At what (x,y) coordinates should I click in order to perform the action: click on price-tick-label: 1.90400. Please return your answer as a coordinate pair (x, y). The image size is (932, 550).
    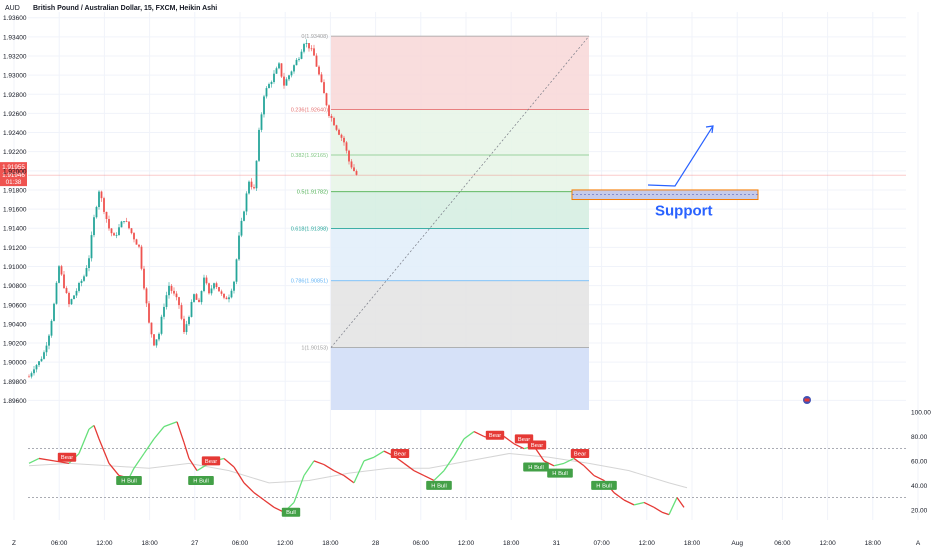
    Looking at the image, I should click on (15, 324).